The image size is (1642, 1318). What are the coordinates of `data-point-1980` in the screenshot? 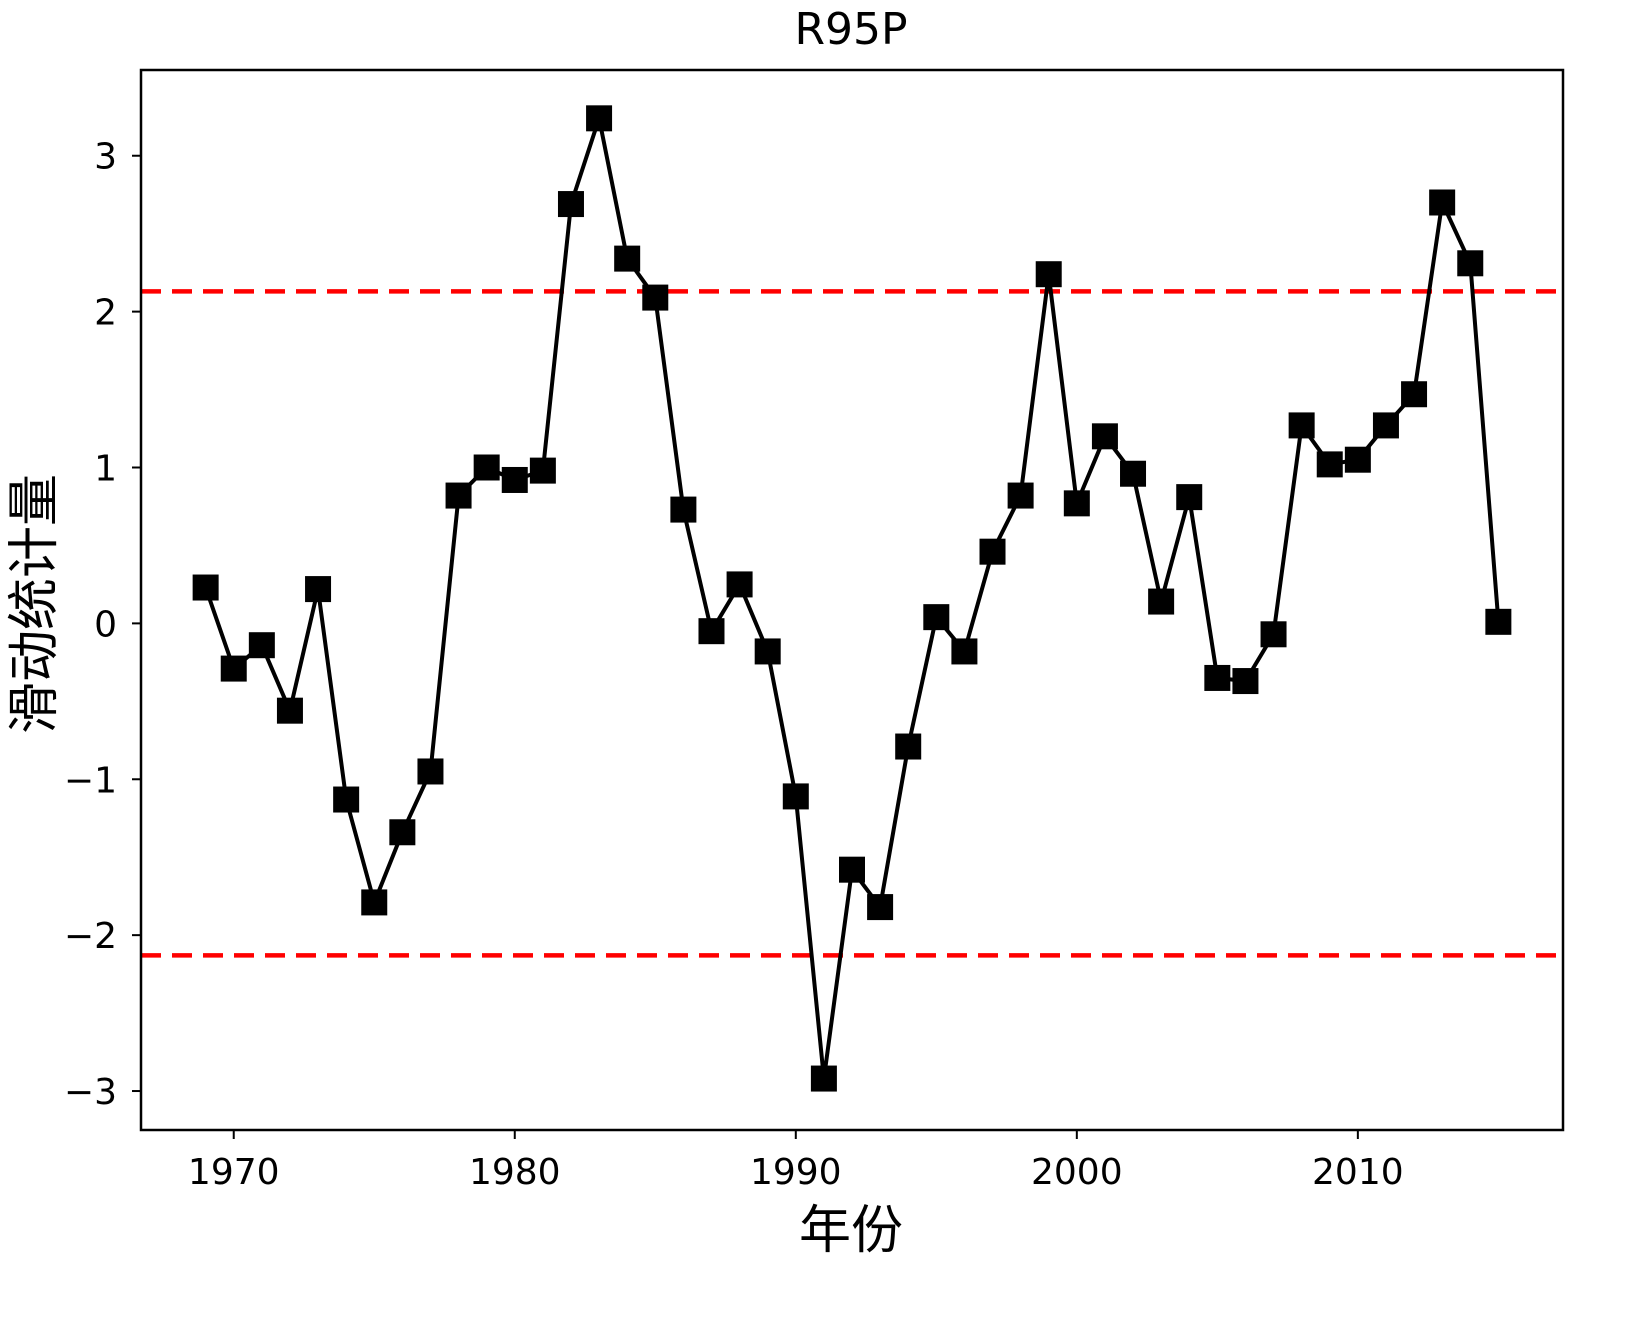 It's located at (514, 479).